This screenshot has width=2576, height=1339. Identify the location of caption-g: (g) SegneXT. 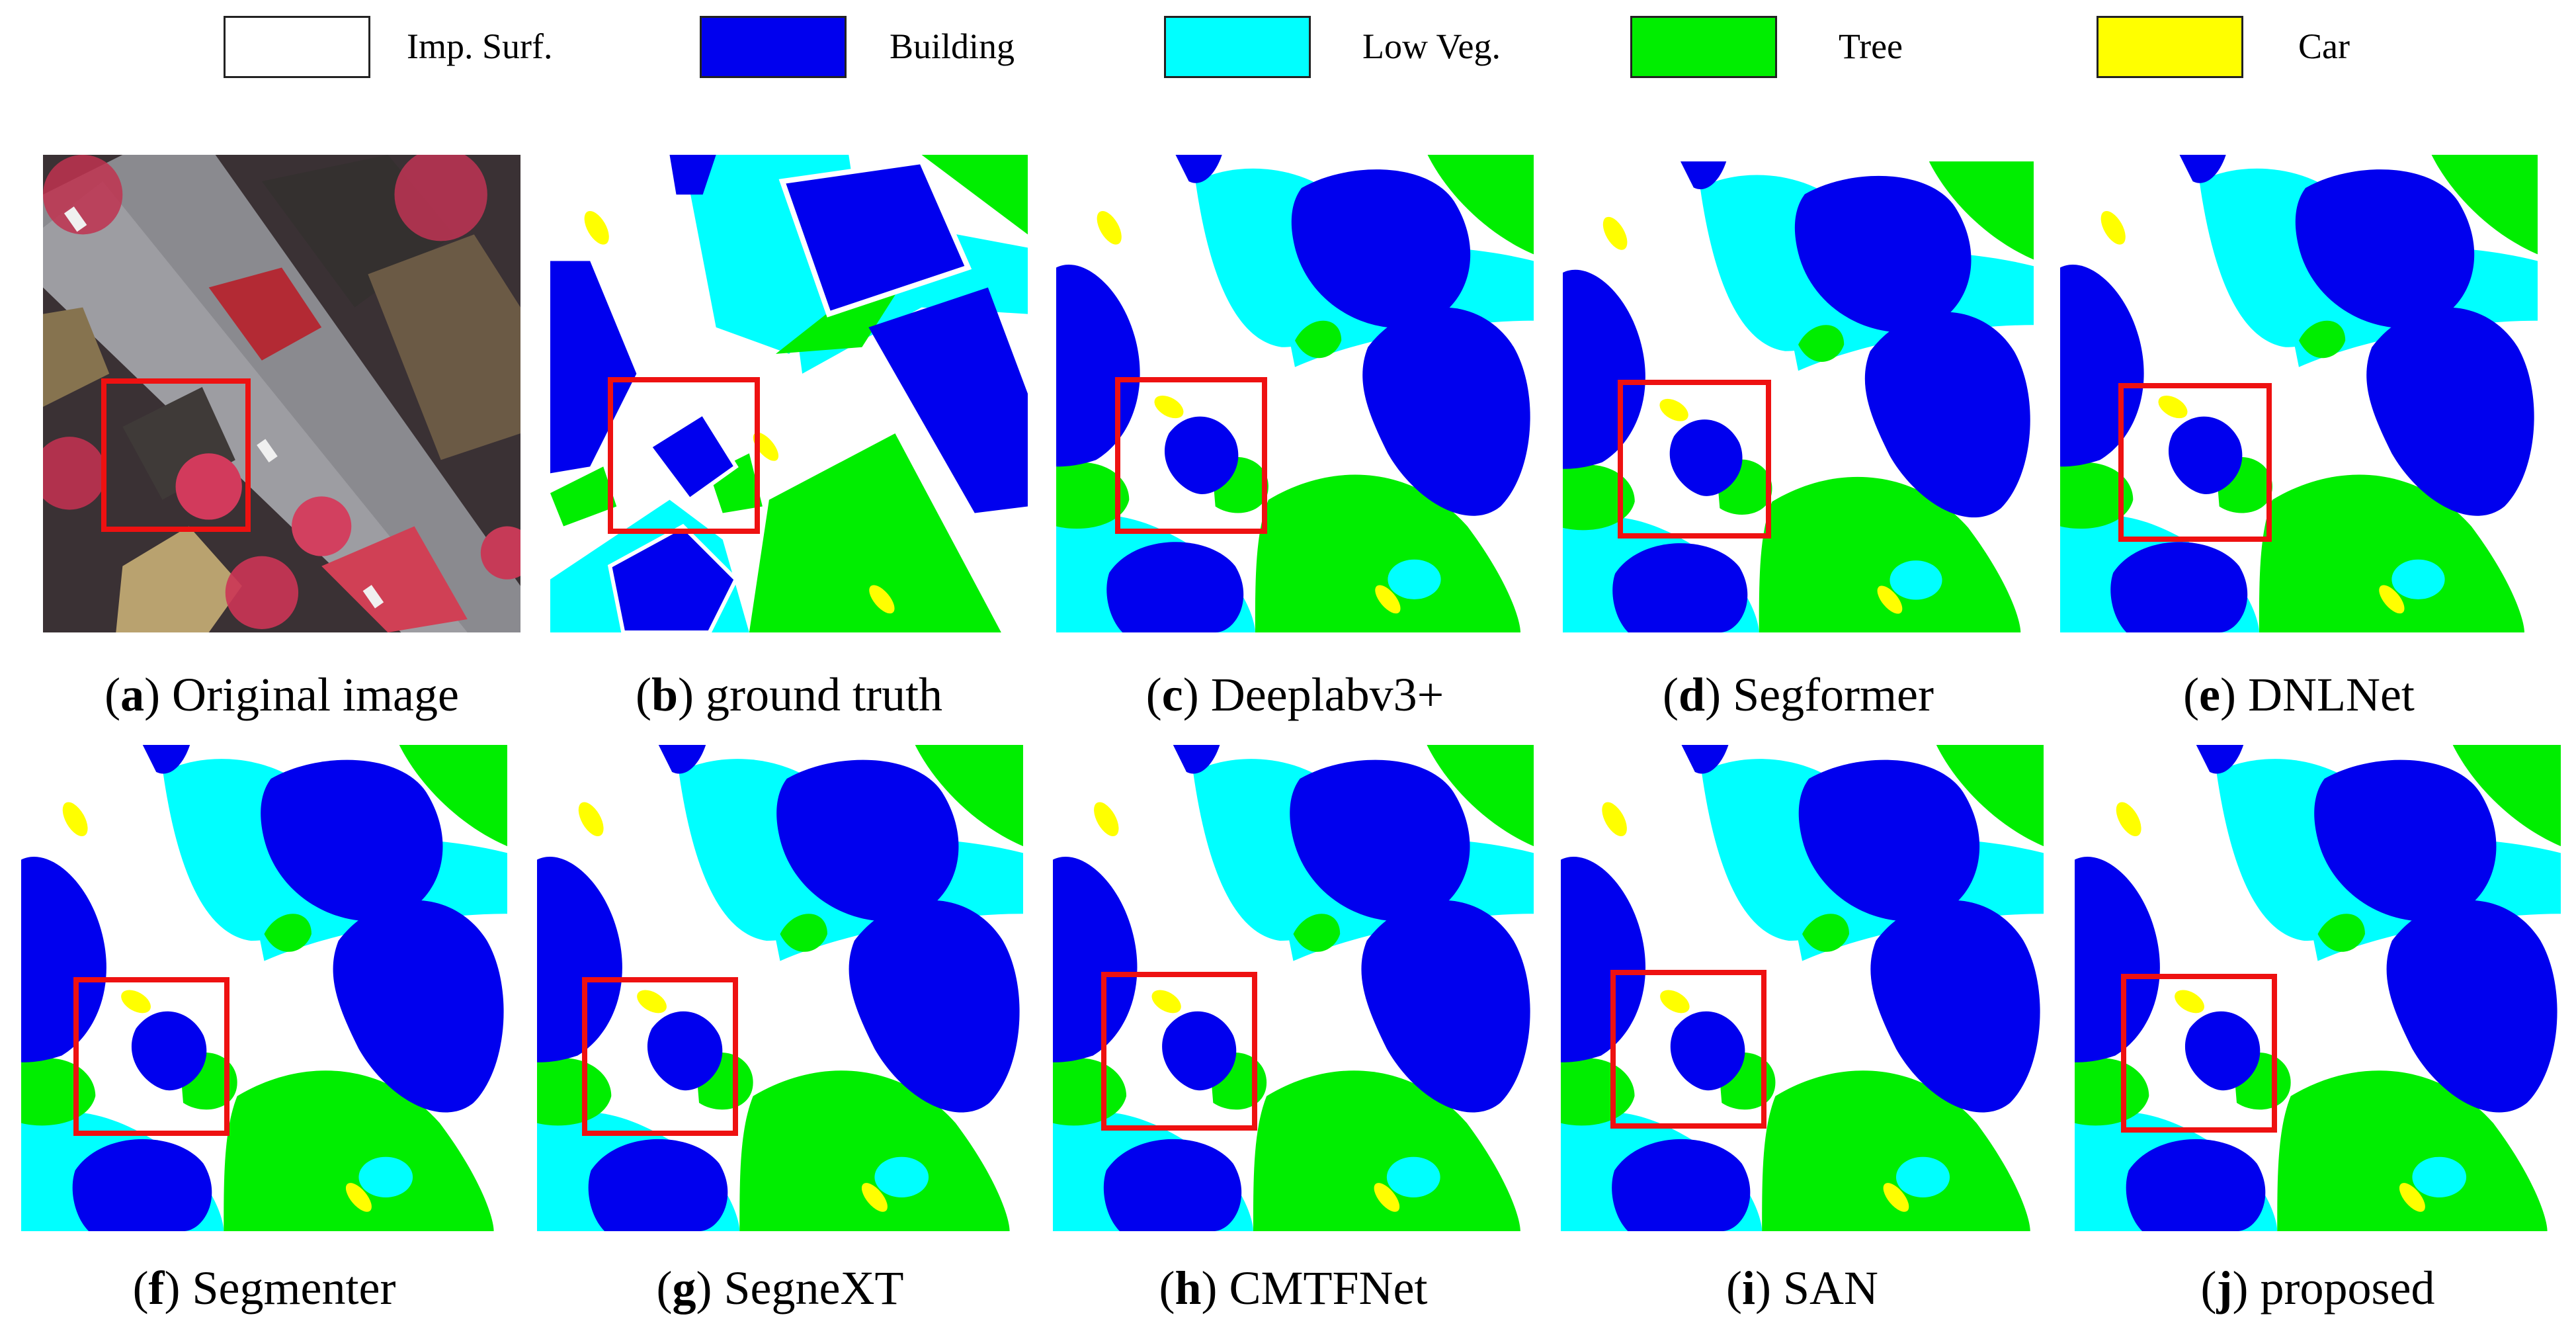
(780, 1288).